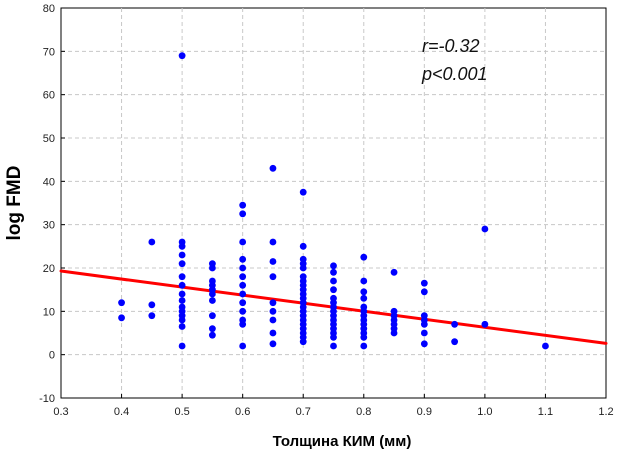  I want to click on y-tick-label: 10, so click(49, 312).